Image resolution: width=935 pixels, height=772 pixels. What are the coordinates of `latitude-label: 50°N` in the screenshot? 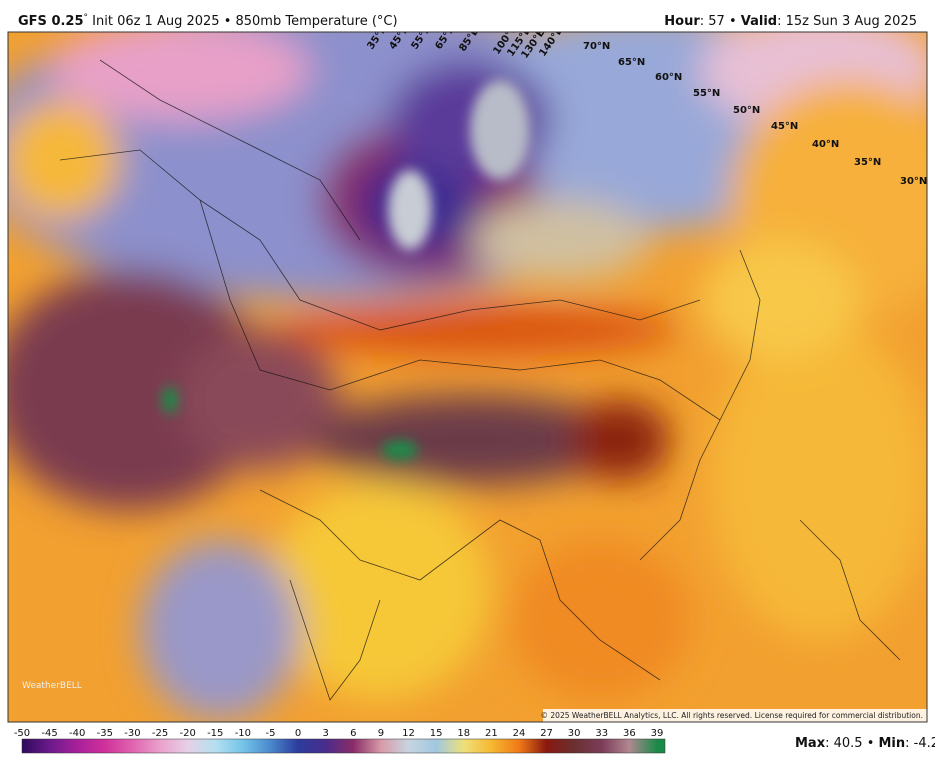 It's located at (746, 110).